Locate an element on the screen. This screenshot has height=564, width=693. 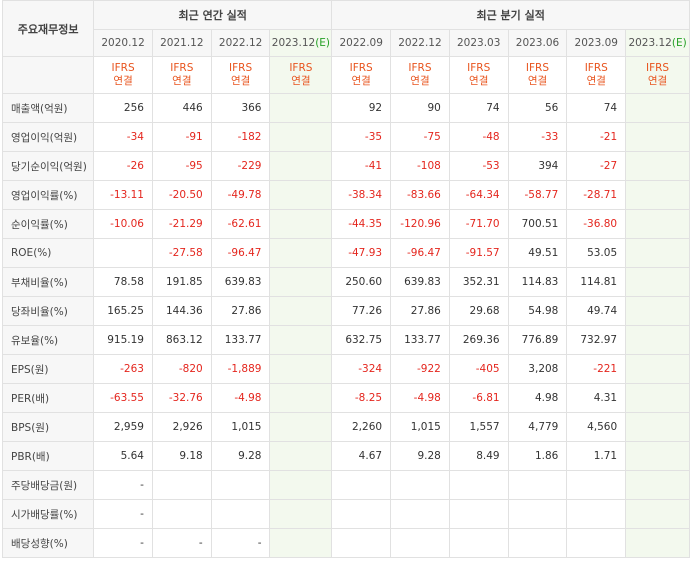
table-cell: -91.57 is located at coordinates (478, 253).